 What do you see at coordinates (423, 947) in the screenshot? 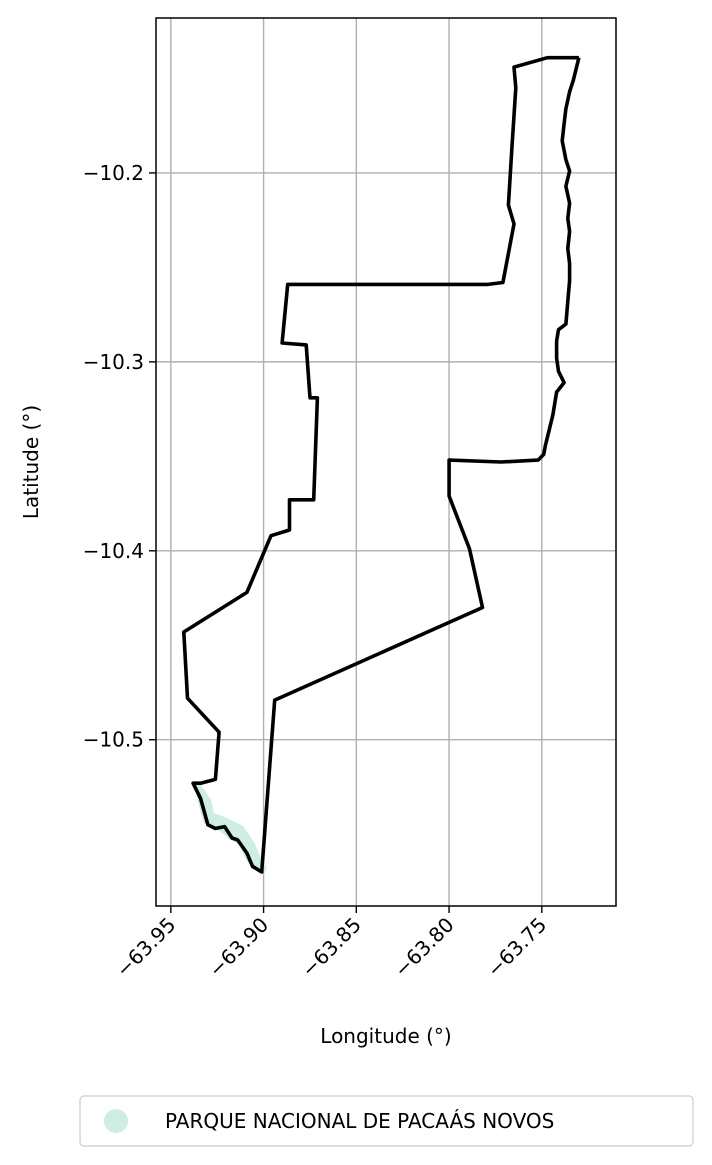
I see `x-tick-label-3: −63.80` at bounding box center [423, 947].